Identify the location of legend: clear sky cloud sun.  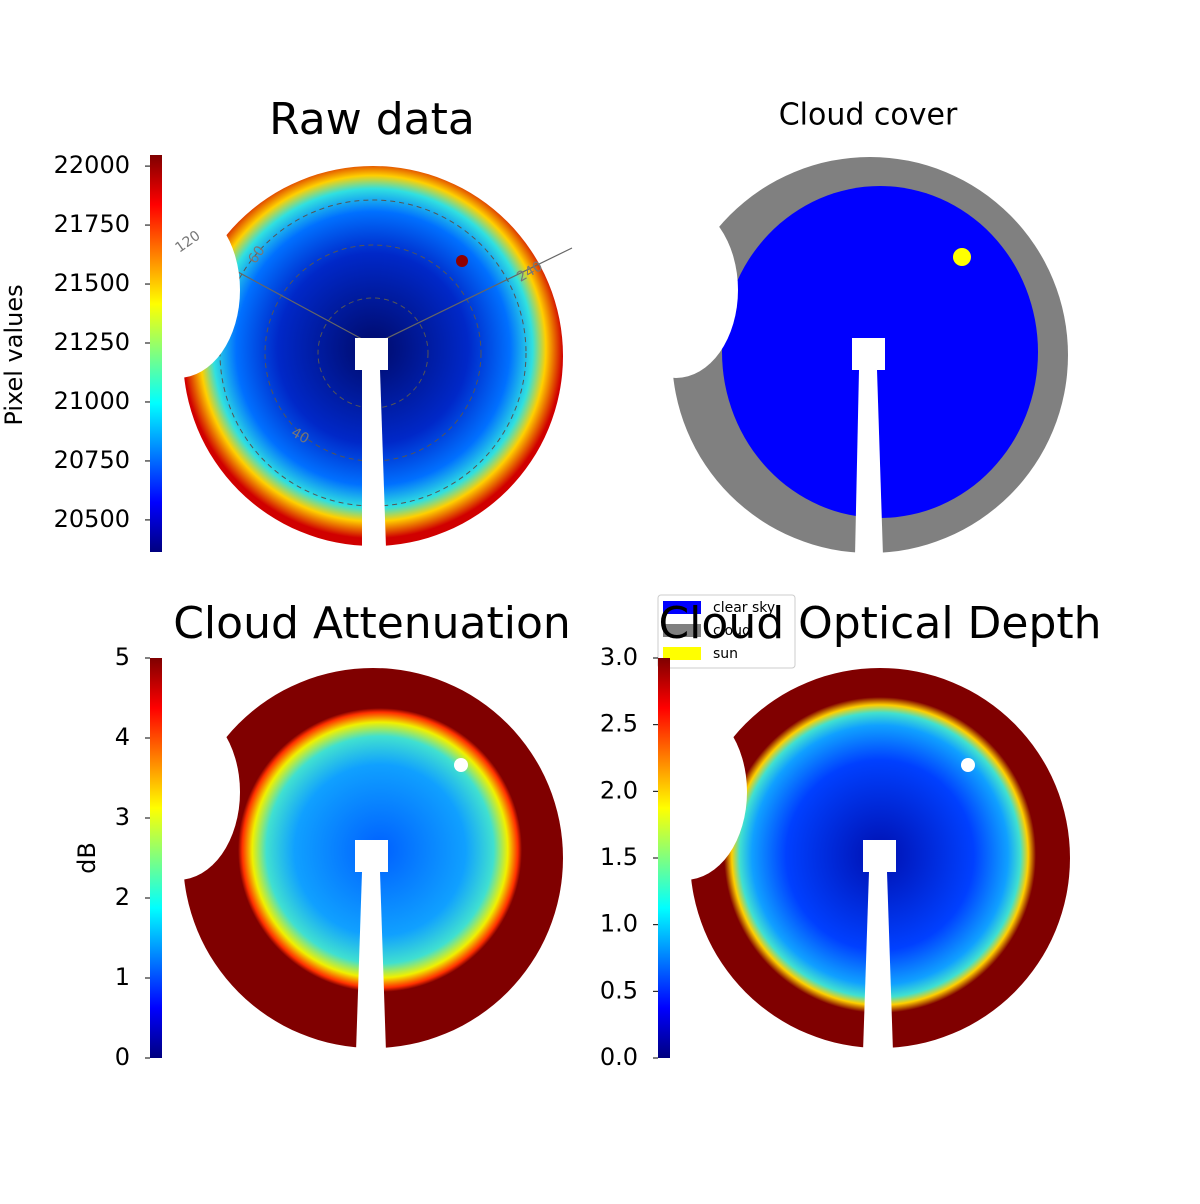
(726, 631).